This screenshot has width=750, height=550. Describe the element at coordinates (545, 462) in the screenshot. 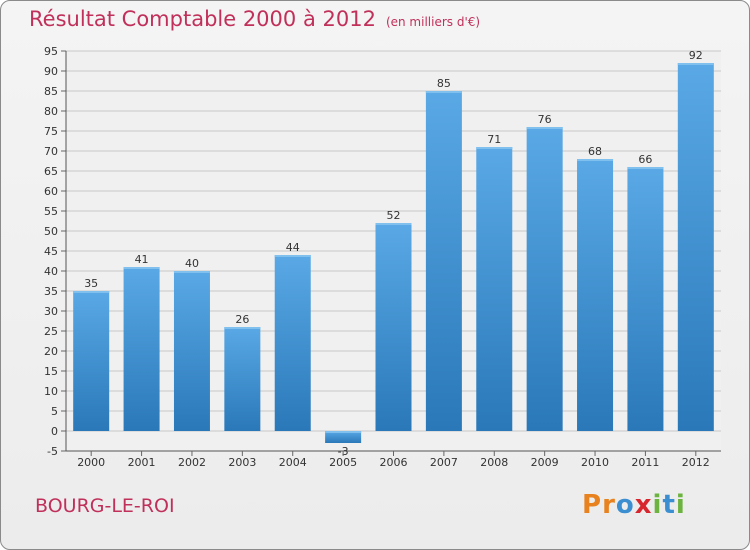

I see `x-tick-label: 2009` at that location.